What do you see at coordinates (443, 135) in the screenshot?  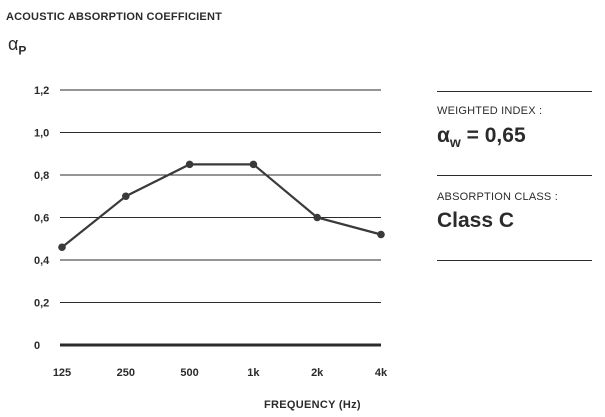 I see `weighted-index-symbol: α` at bounding box center [443, 135].